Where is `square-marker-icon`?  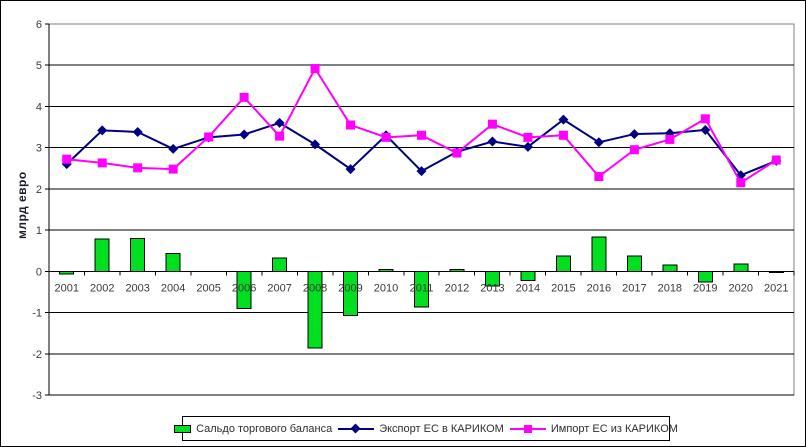 square-marker-icon is located at coordinates (527, 429).